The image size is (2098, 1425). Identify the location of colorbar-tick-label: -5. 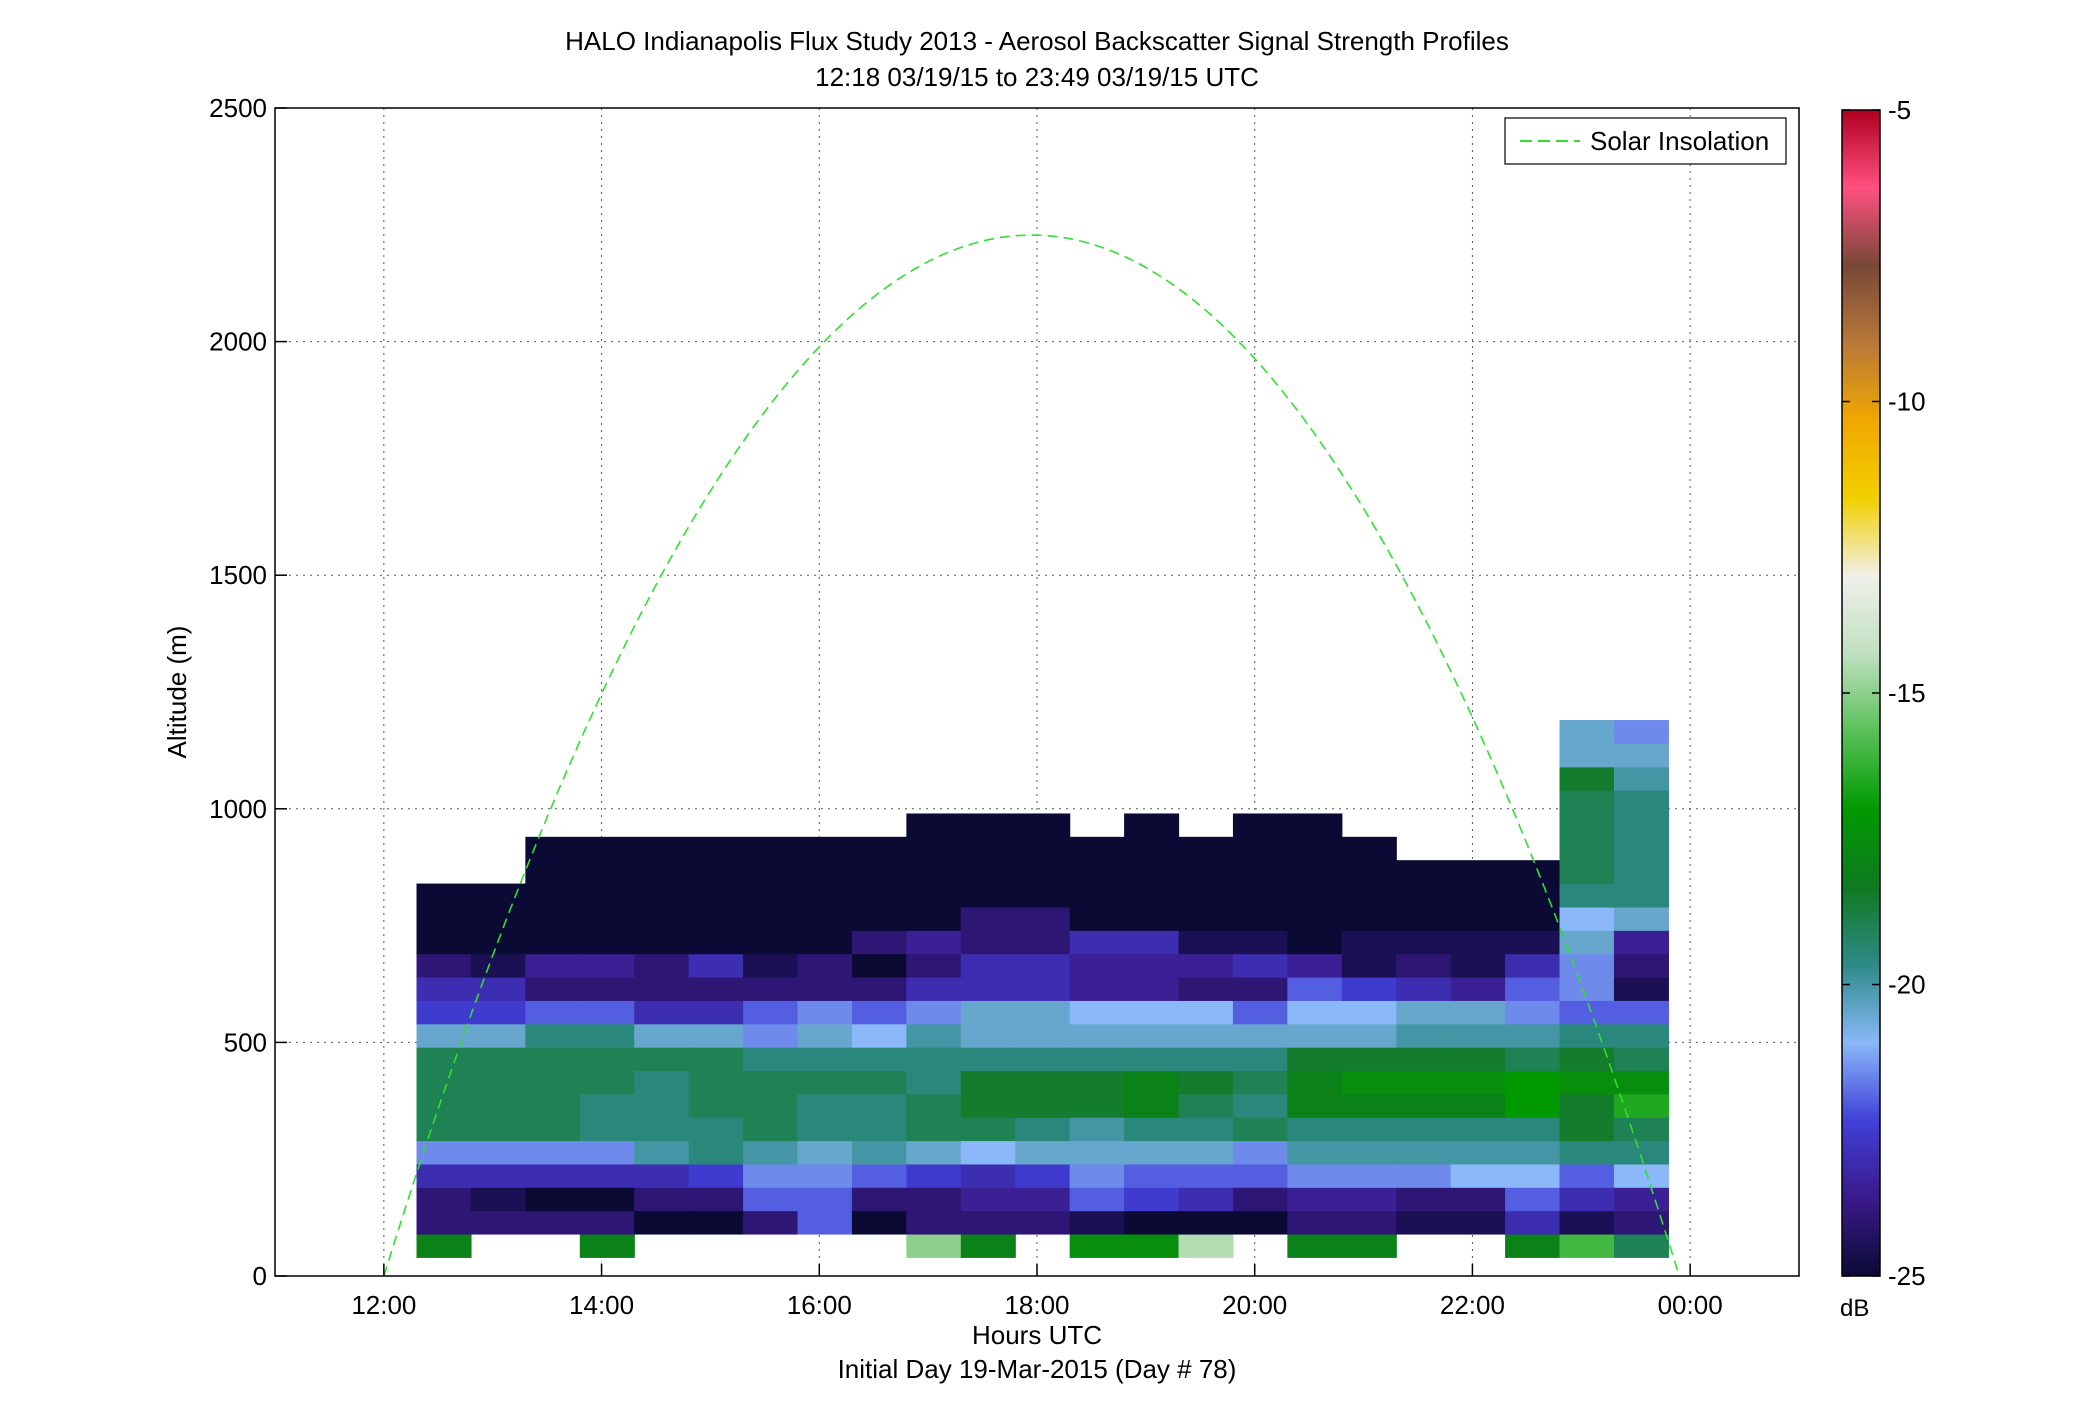
(1899, 110).